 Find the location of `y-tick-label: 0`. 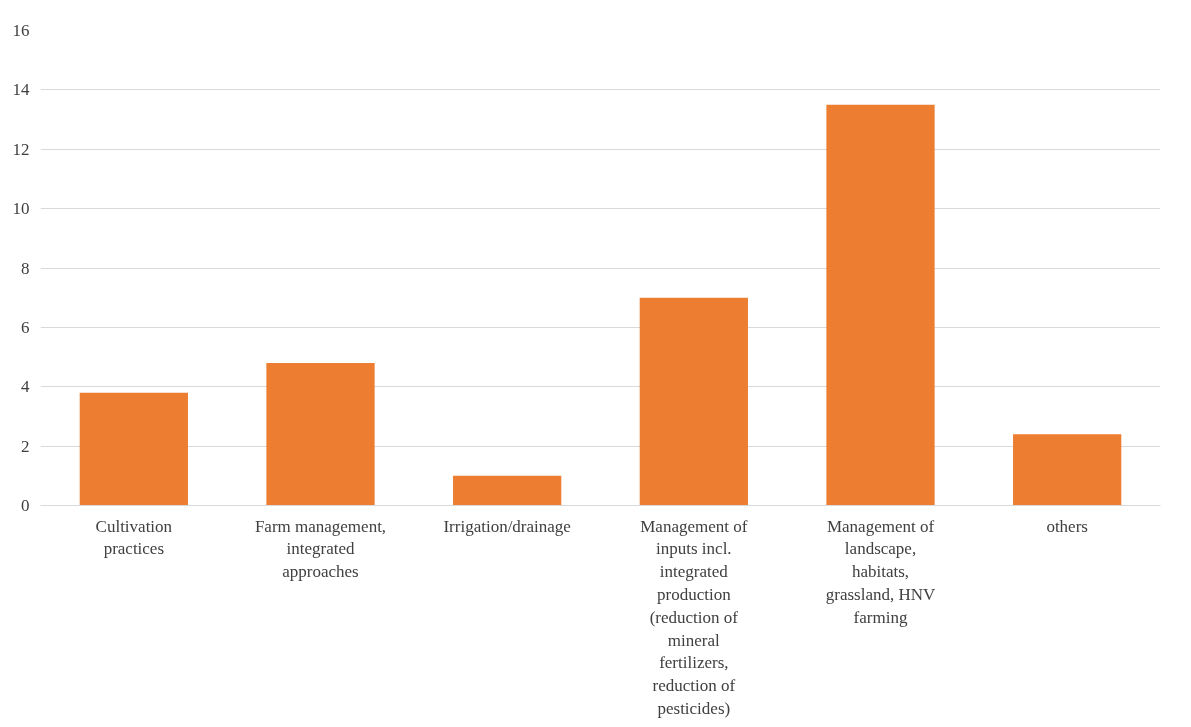

y-tick-label: 0 is located at coordinates (25, 505).